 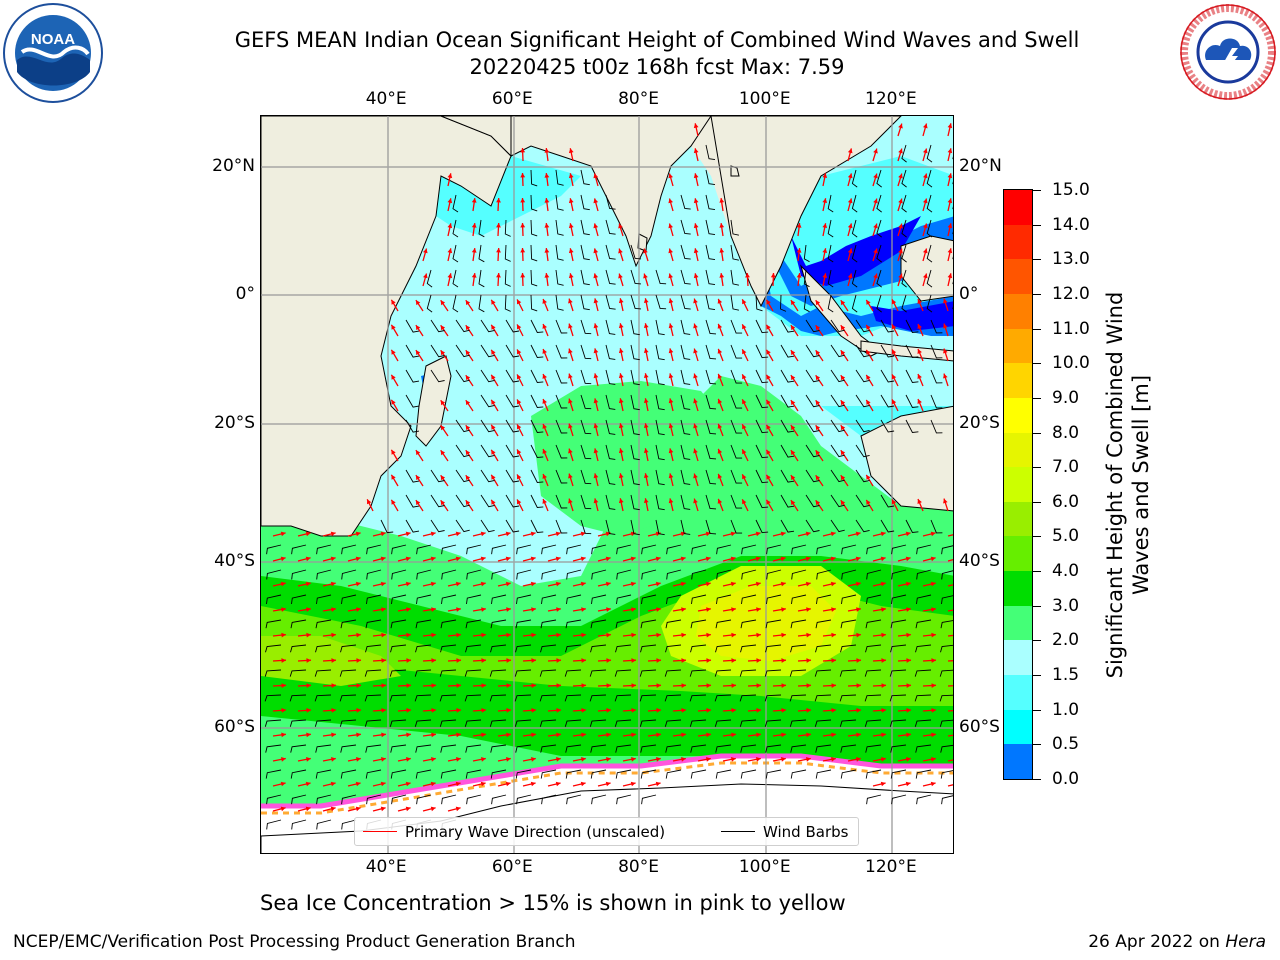 I want to click on wave-arrow, so click(x=950, y=610).